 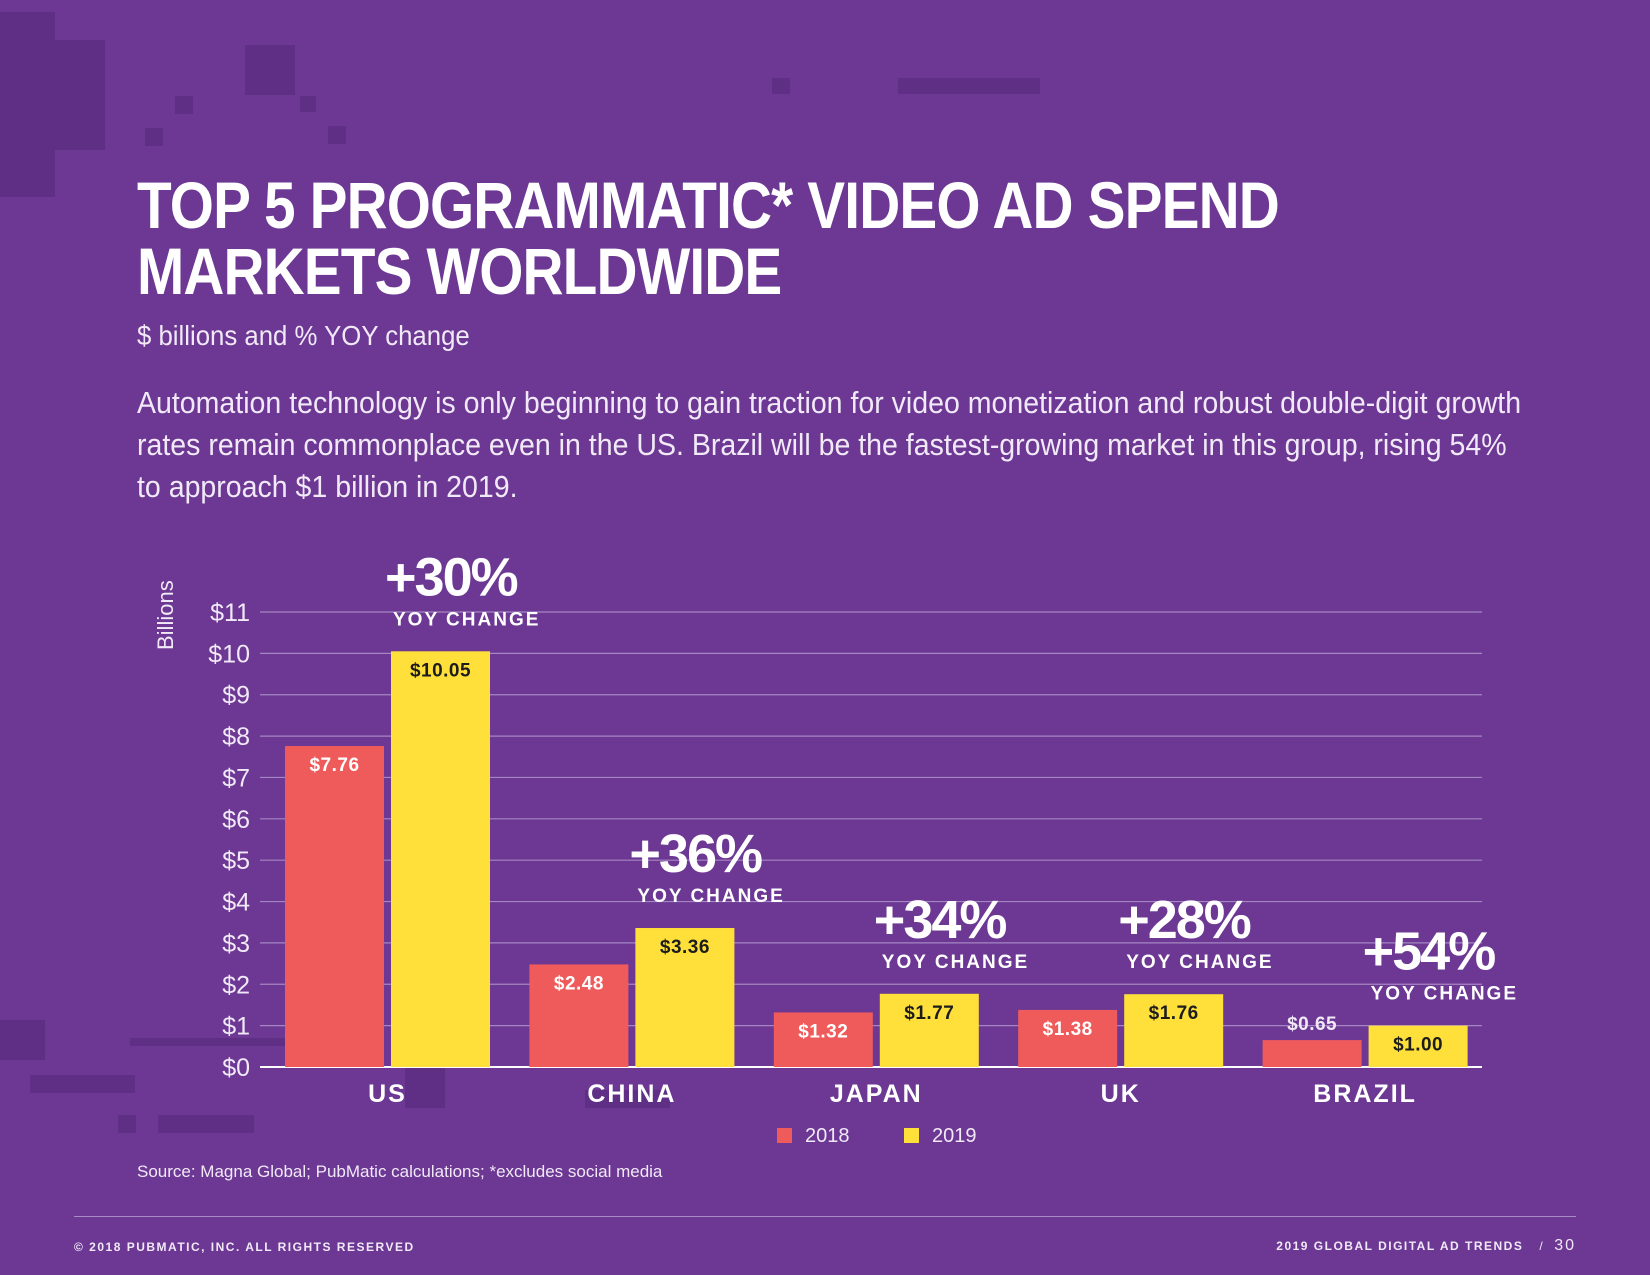 What do you see at coordinates (695, 854) in the screenshot?
I see `yoy-change-value: +36%` at bounding box center [695, 854].